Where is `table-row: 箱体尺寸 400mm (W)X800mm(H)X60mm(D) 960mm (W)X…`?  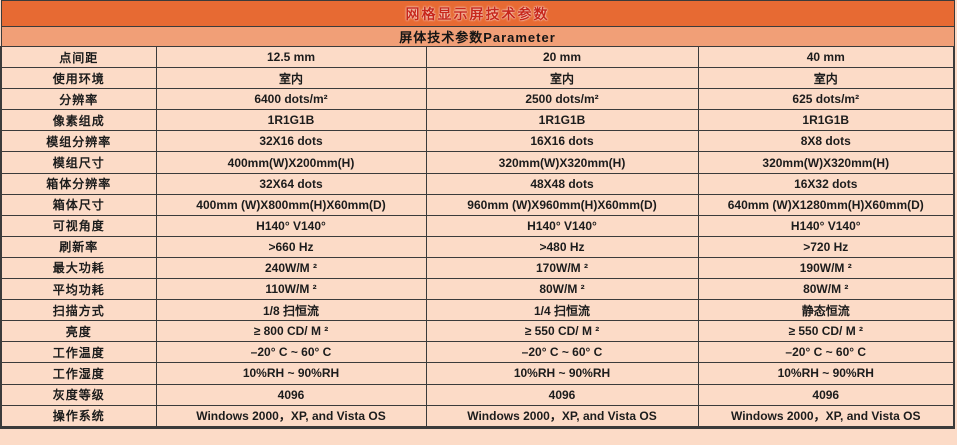
table-row: 箱体尺寸 400mm (W)X800mm(H)X60mm(D) 960mm (W)X… is located at coordinates (477, 204).